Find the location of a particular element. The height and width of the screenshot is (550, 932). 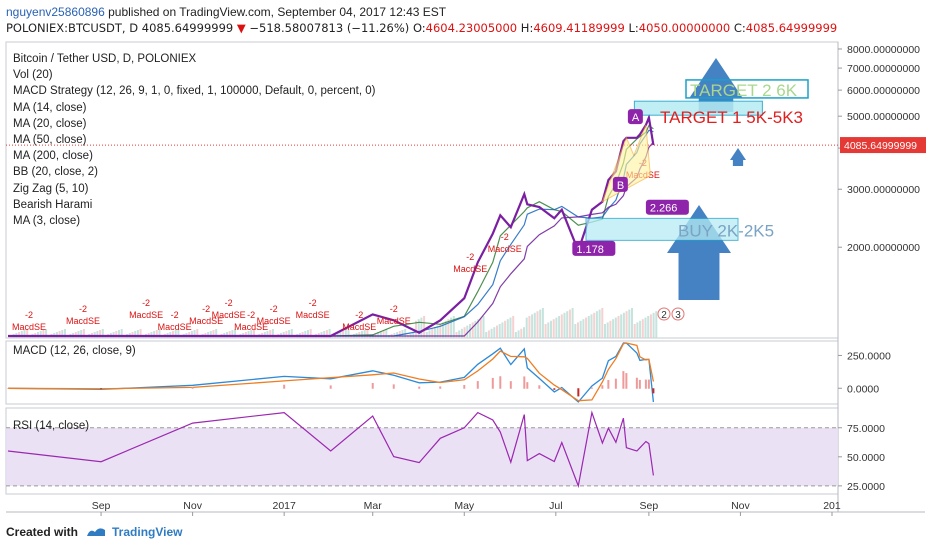

last-price-badge-label: 4085.64999999 is located at coordinates (880, 146).